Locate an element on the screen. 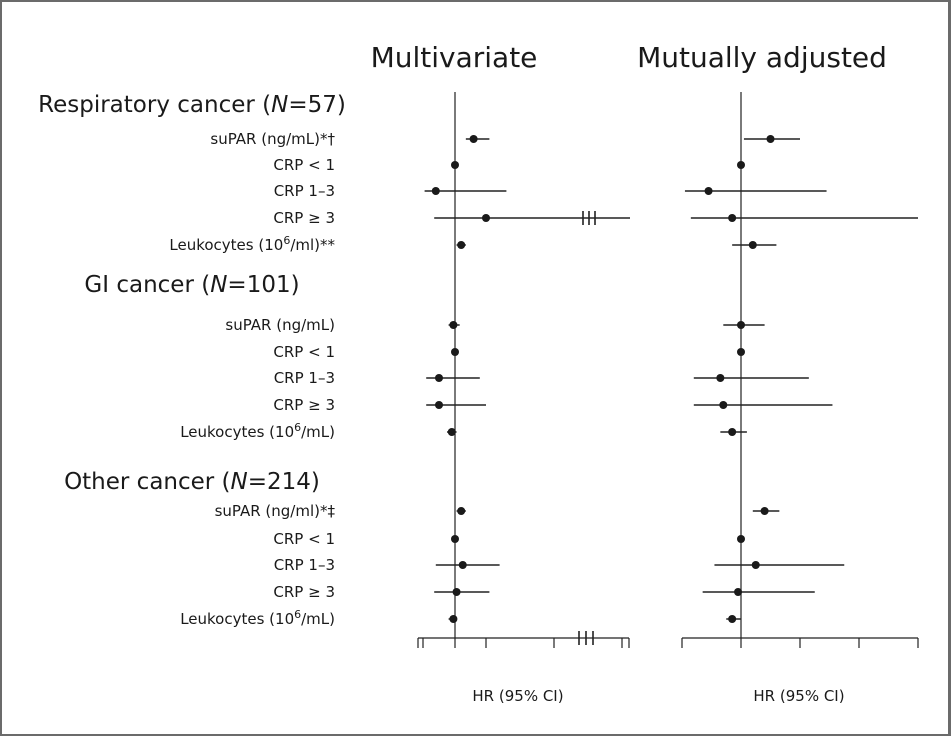  row-label-1-1: CRP < 1 is located at coordinates (304, 352).